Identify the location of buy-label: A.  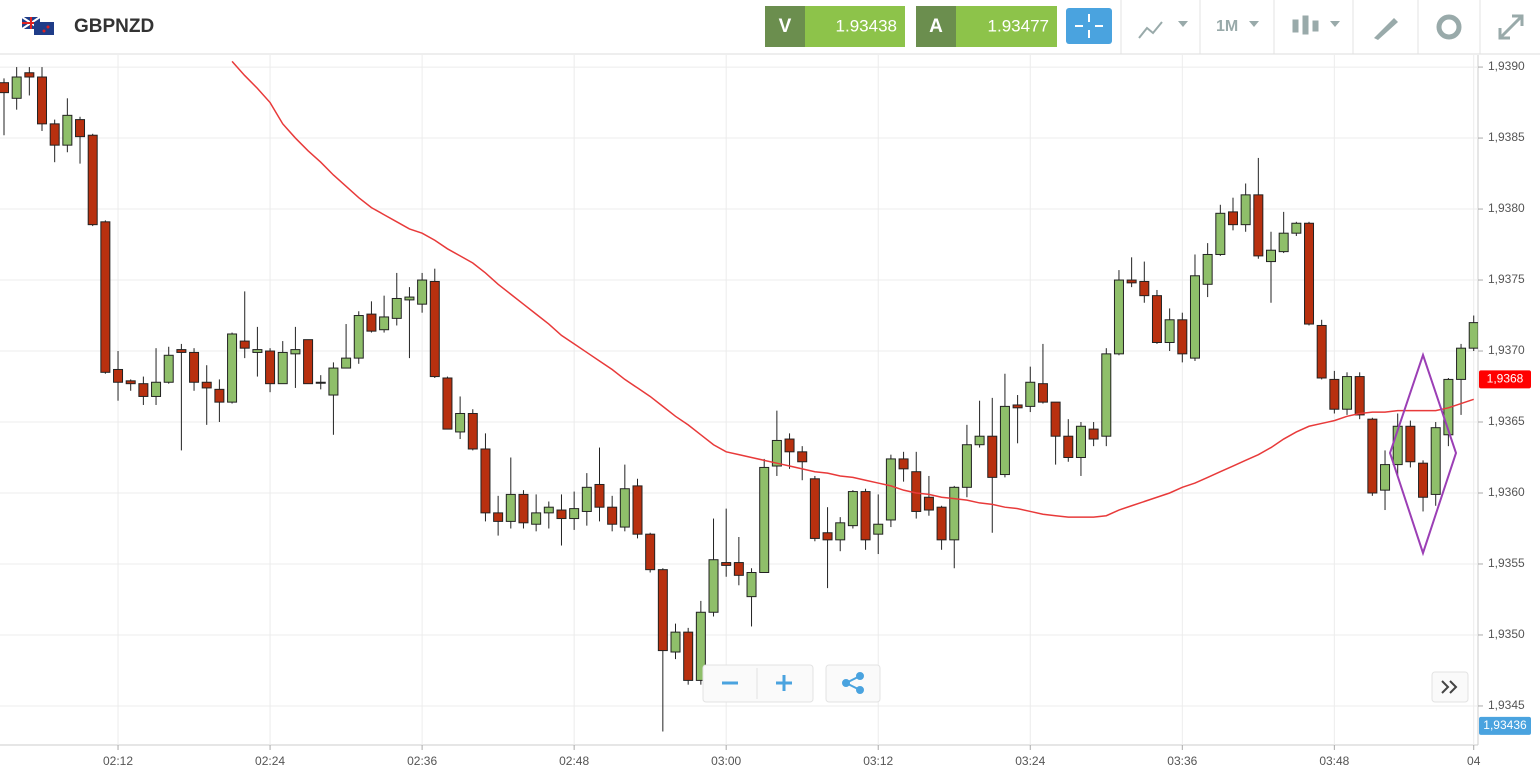
(936, 26).